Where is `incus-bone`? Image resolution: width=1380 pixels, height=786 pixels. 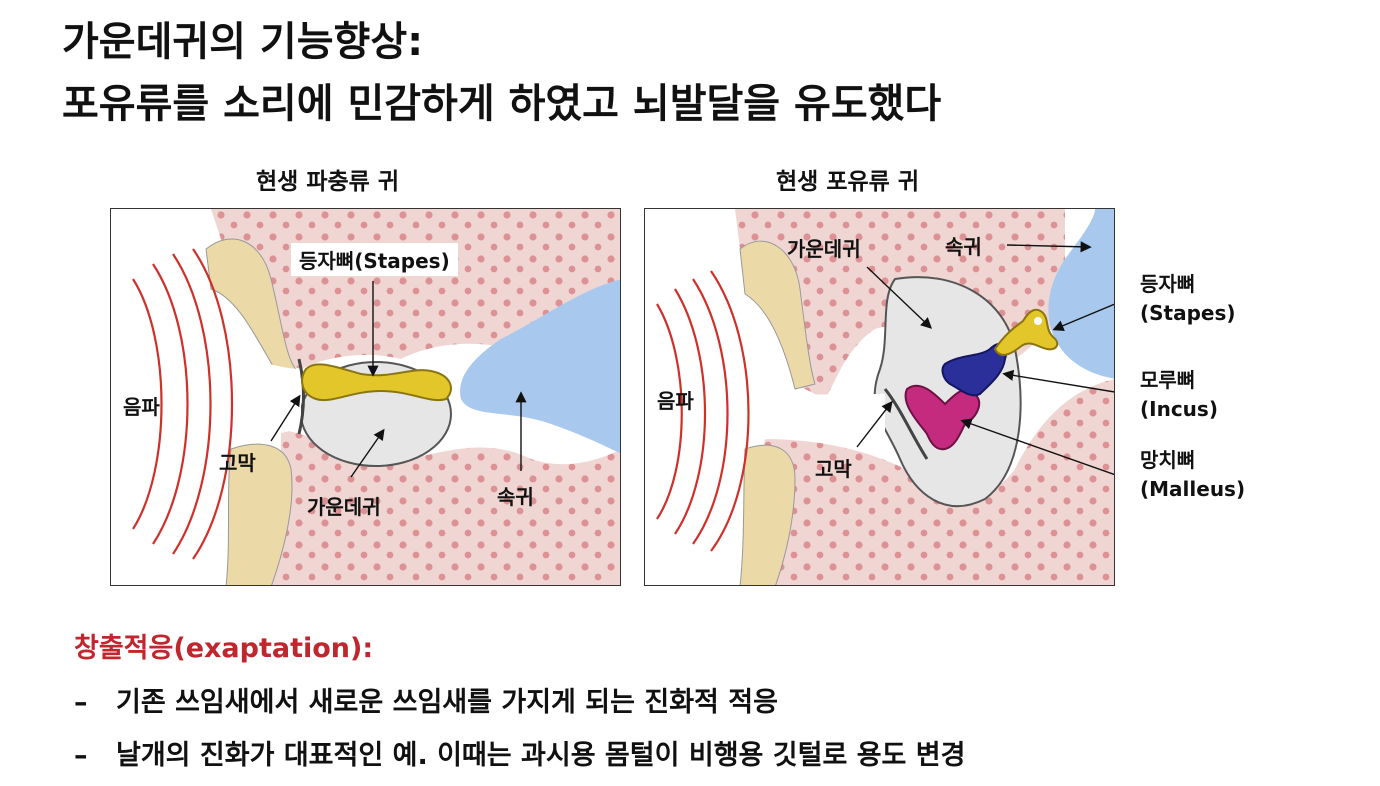
incus-bone is located at coordinates (974, 369).